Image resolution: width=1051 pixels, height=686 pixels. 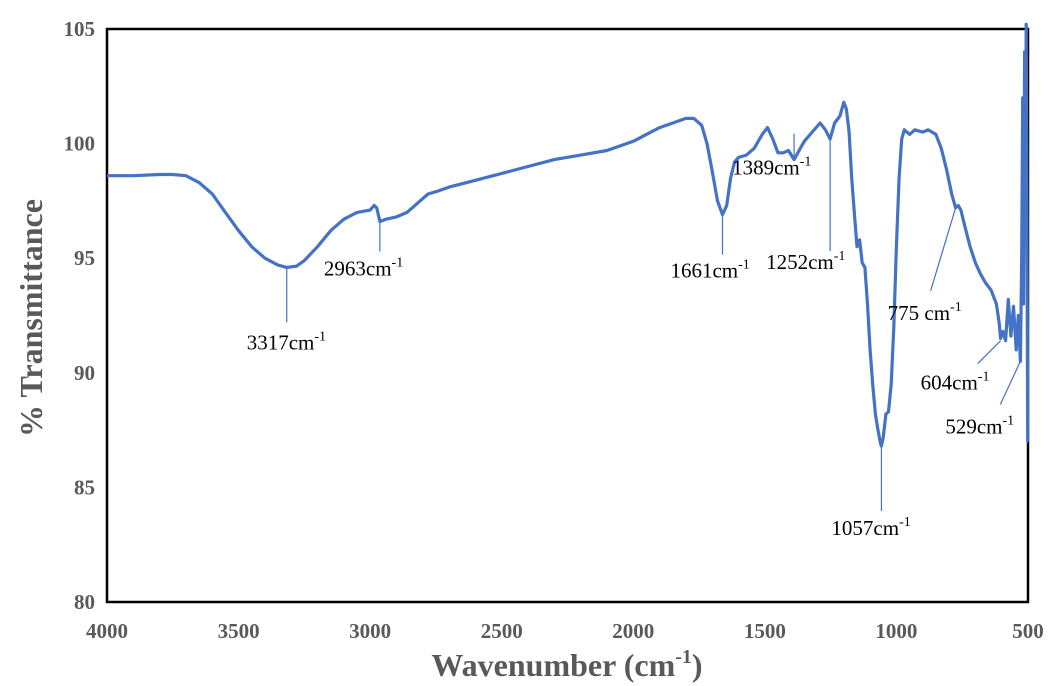 What do you see at coordinates (80, 144) in the screenshot?
I see `y-tick-label: 100` at bounding box center [80, 144].